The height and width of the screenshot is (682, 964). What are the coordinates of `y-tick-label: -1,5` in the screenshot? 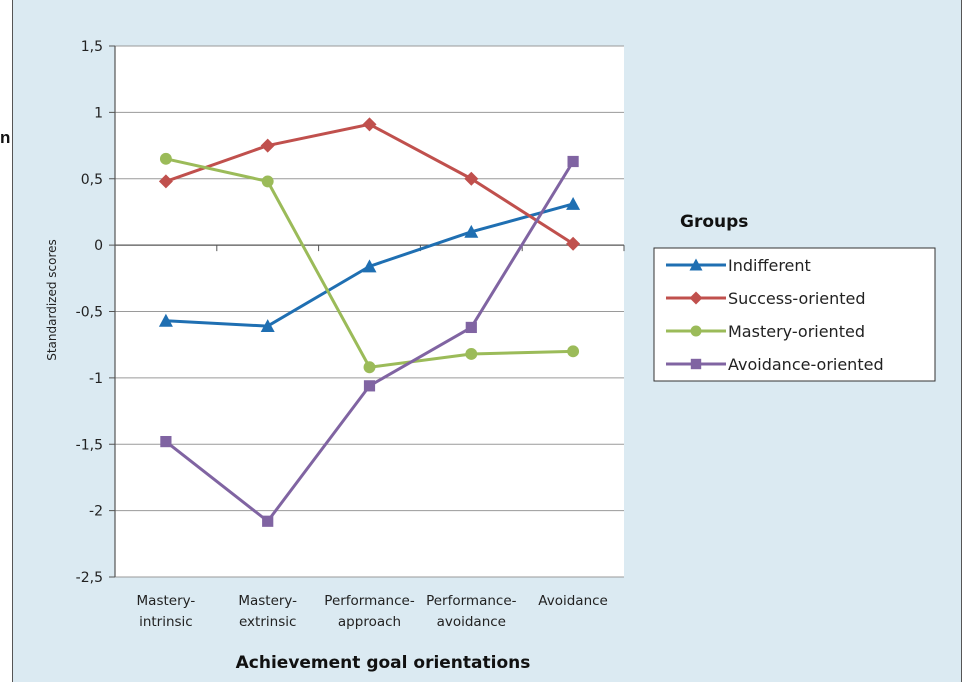 It's located at (89, 445).